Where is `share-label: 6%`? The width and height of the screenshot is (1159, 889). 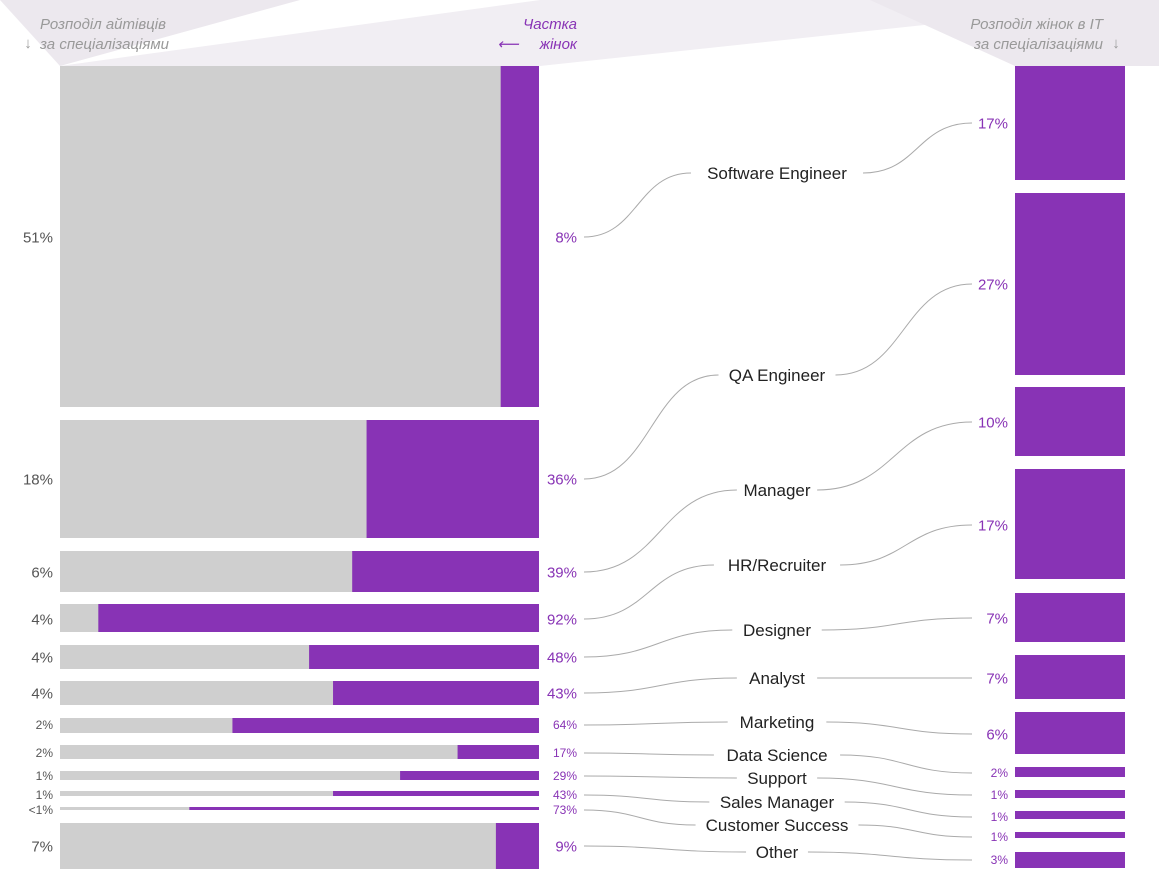 share-label: 6% is located at coordinates (42, 572).